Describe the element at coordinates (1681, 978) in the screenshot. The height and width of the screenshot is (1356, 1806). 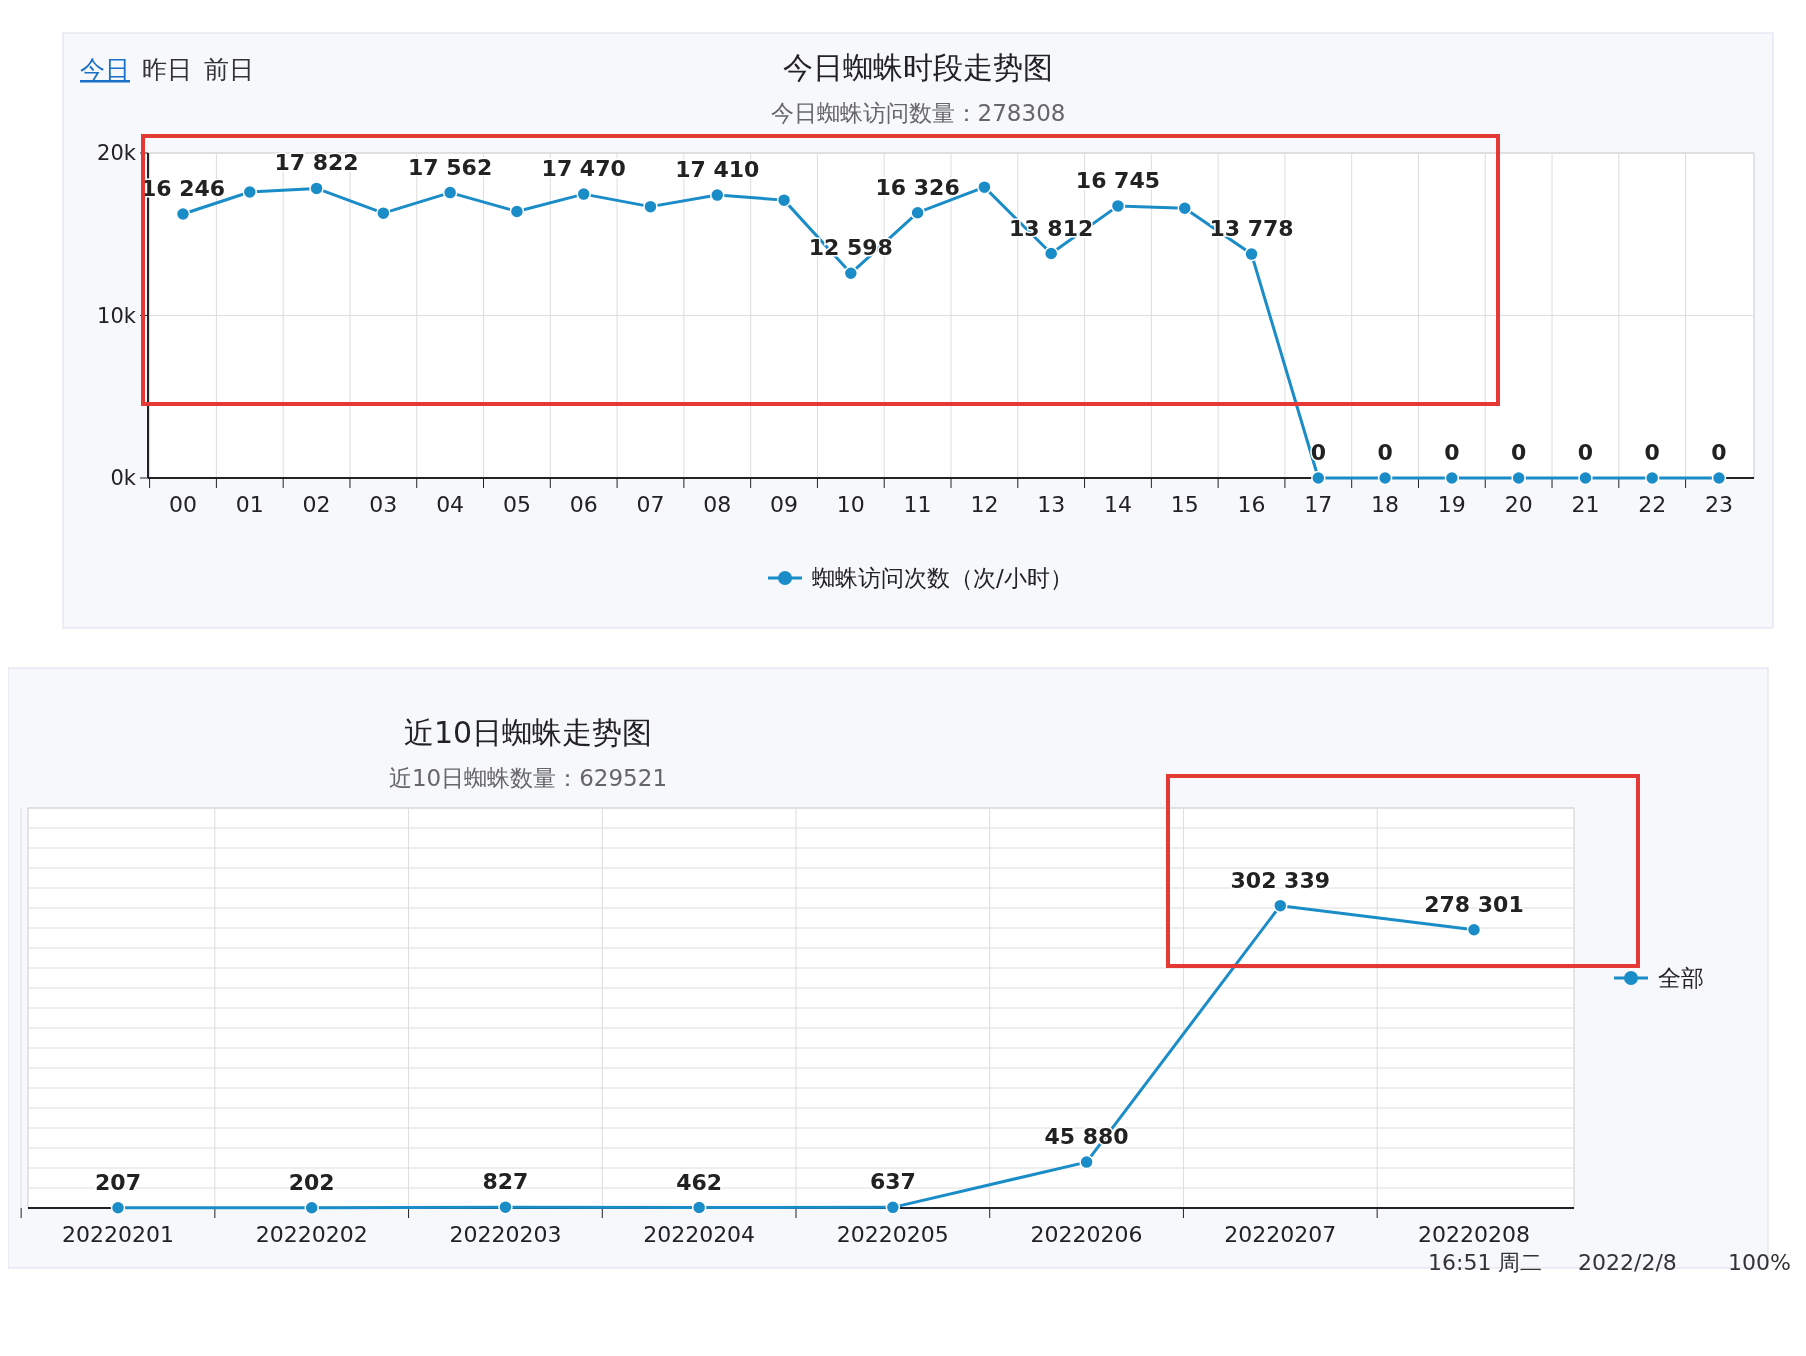
I see `legend-label: 全部` at that location.